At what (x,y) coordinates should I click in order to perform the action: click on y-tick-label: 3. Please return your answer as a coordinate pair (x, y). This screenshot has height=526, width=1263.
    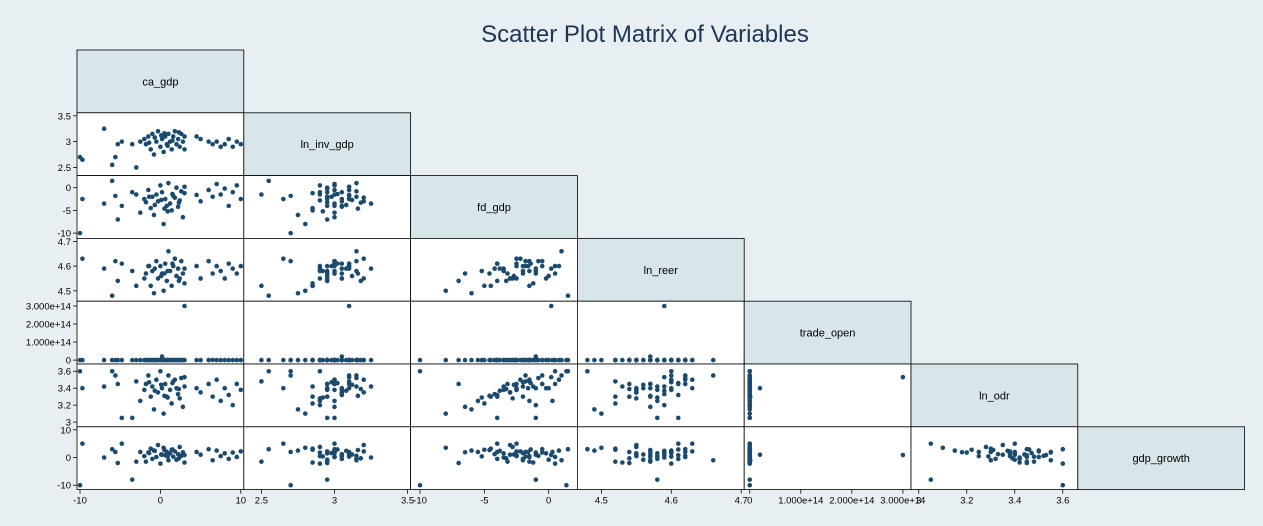
    Looking at the image, I should click on (68, 423).